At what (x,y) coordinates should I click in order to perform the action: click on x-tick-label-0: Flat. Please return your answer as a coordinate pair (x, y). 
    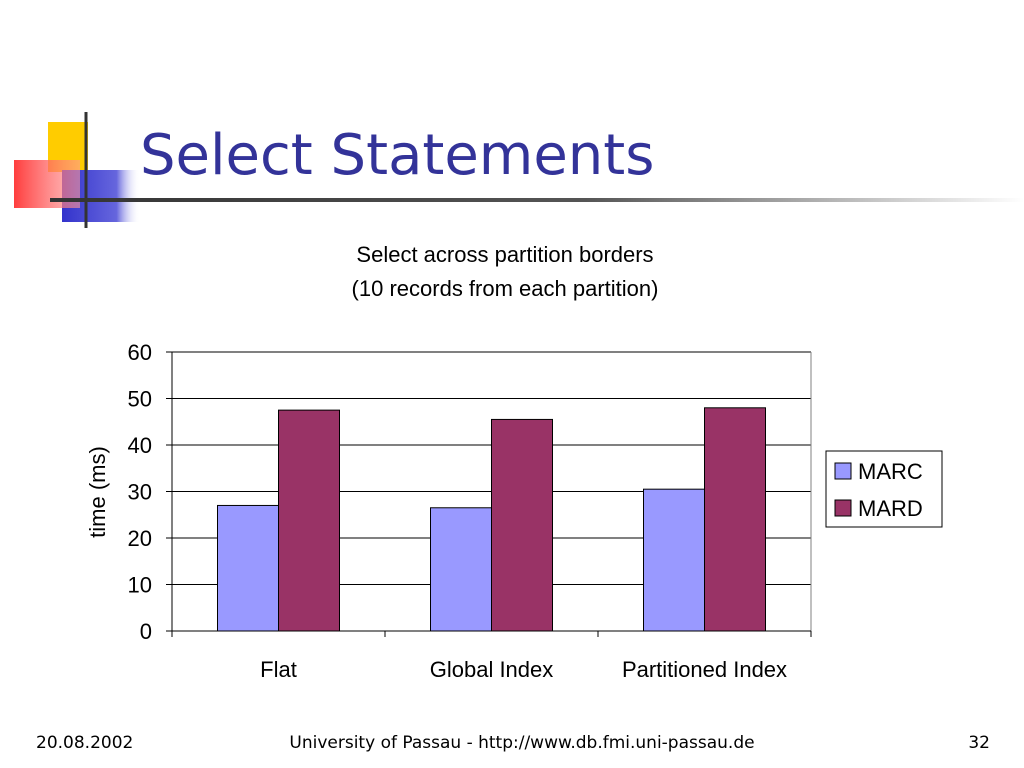
    Looking at the image, I should click on (278, 669).